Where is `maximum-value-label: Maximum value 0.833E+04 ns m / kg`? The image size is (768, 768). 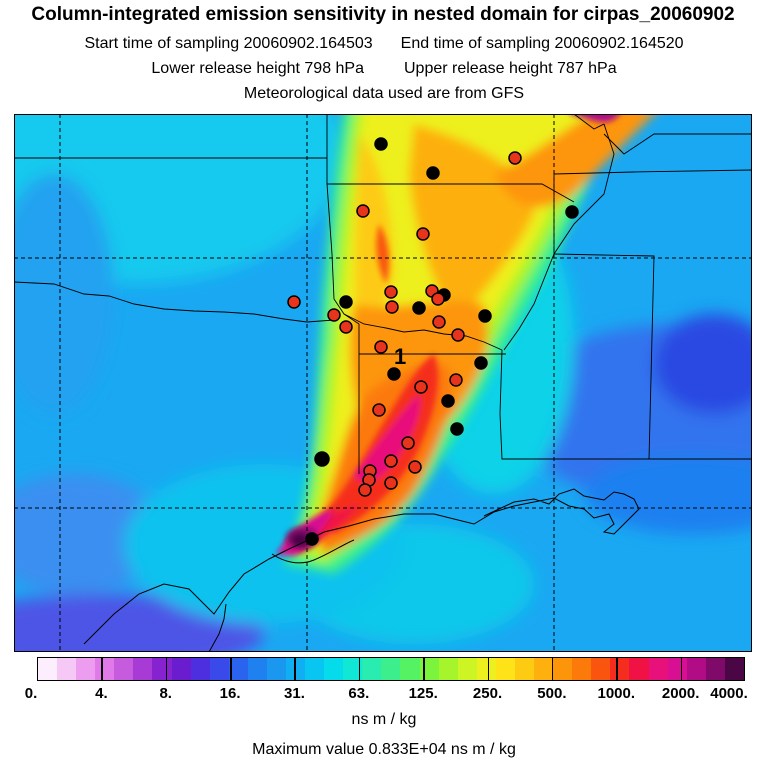
maximum-value-label: Maximum value 0.833E+04 ns m / kg is located at coordinates (384, 749).